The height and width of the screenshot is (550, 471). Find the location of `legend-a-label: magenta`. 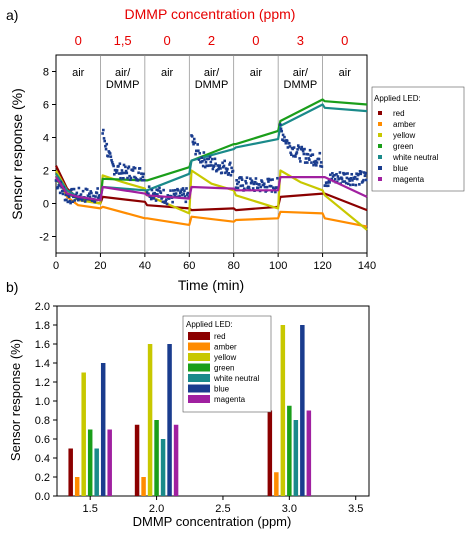

legend-a-label: magenta is located at coordinates (409, 179).